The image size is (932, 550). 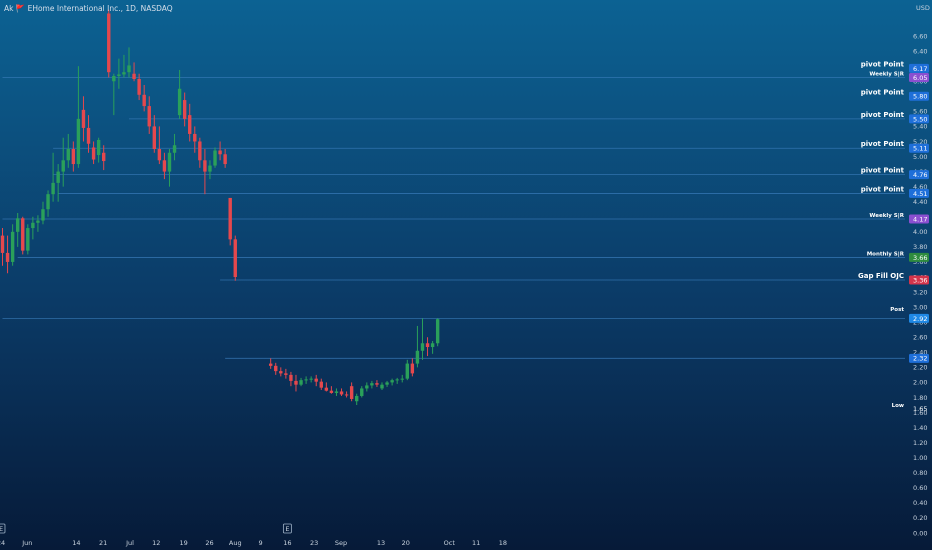 What do you see at coordinates (920, 488) in the screenshot?
I see `y-tick-label: 0.60` at bounding box center [920, 488].